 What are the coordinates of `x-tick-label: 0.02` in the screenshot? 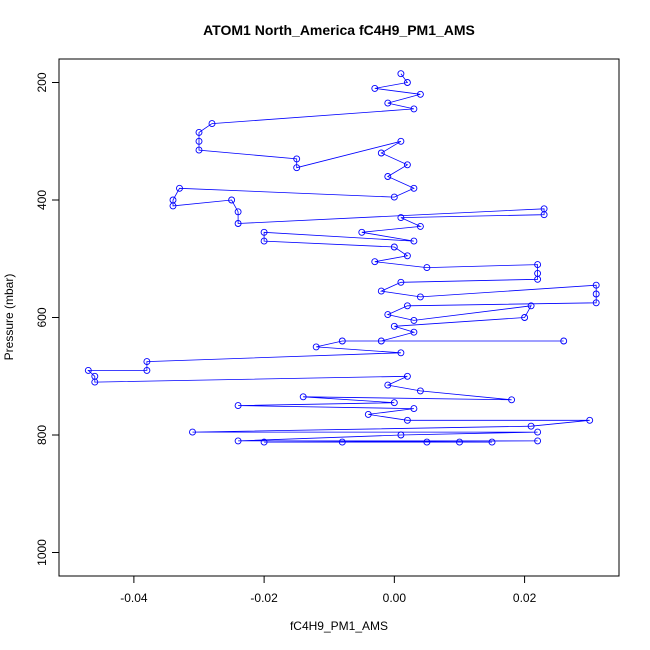 It's located at (525, 598).